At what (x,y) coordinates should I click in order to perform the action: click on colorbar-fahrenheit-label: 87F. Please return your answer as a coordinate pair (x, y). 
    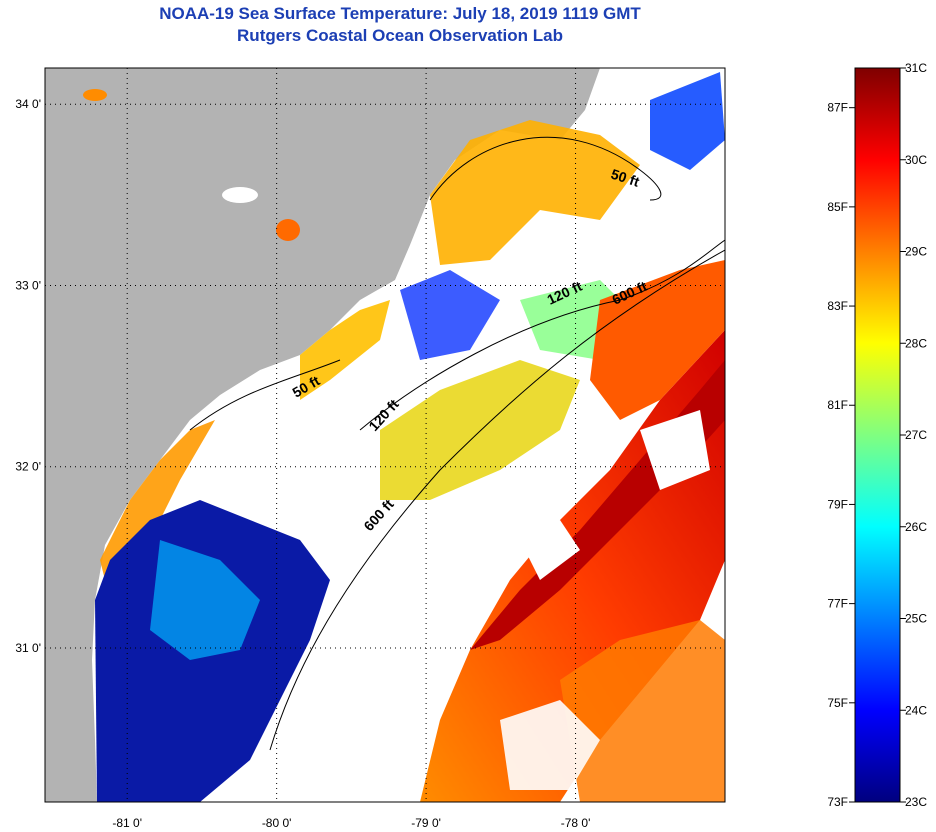
    Looking at the image, I should click on (837, 108).